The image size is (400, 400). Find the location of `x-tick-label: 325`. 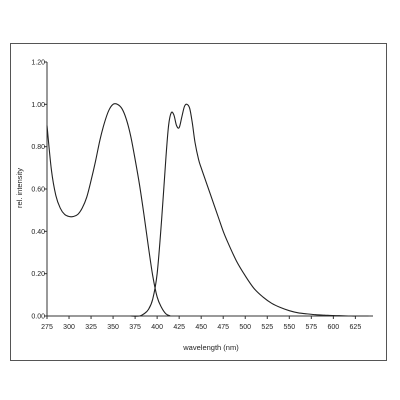

x-tick-label: 325 is located at coordinates (91, 327).